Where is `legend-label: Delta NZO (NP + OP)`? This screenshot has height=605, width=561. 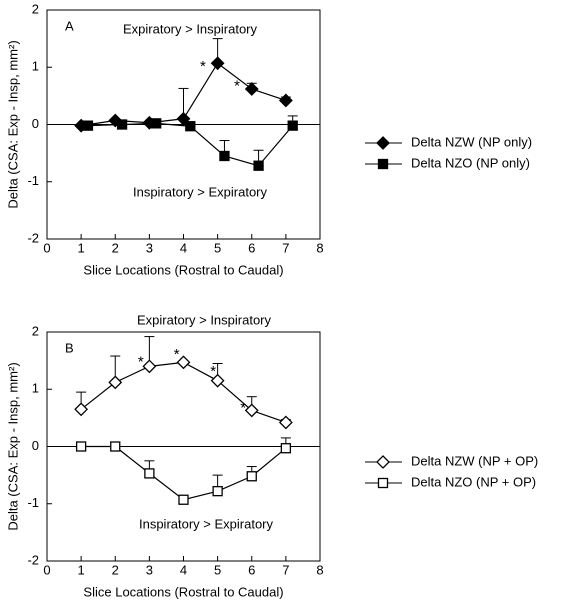
legend-label: Delta NZO (NP + OP) is located at coordinates (473, 481).